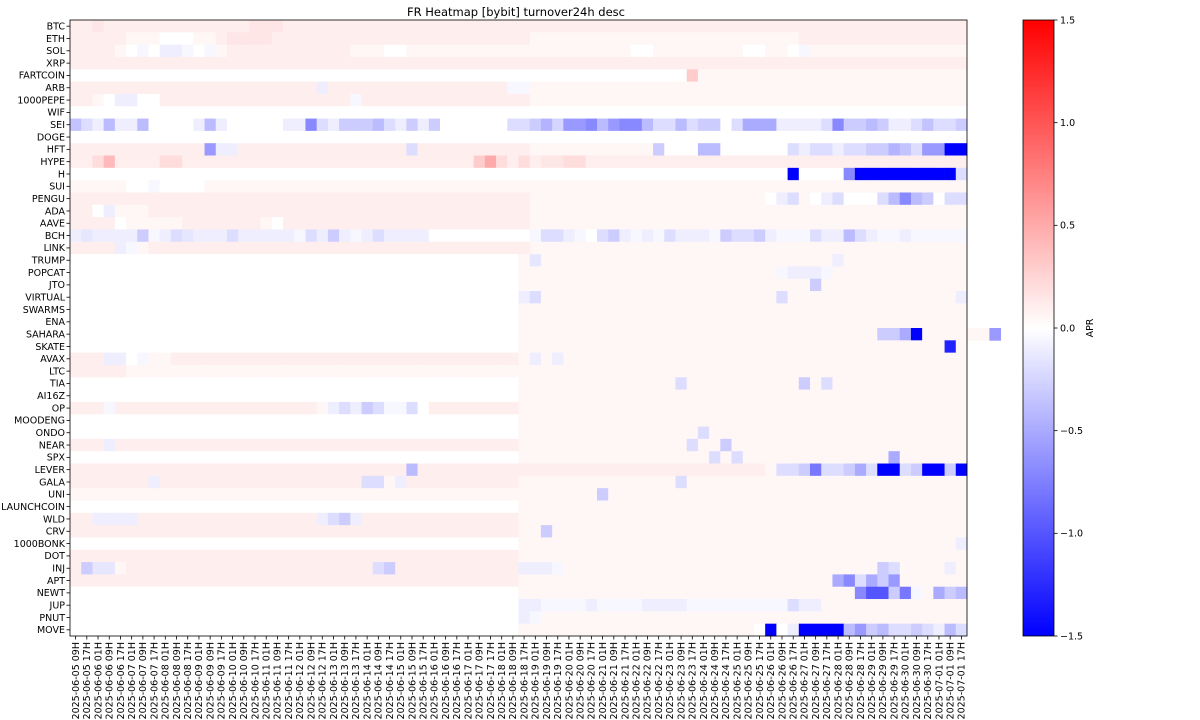  Describe the element at coordinates (278, 680) in the screenshot. I see `x-tick-label: 2025-06-11 09H` at that location.